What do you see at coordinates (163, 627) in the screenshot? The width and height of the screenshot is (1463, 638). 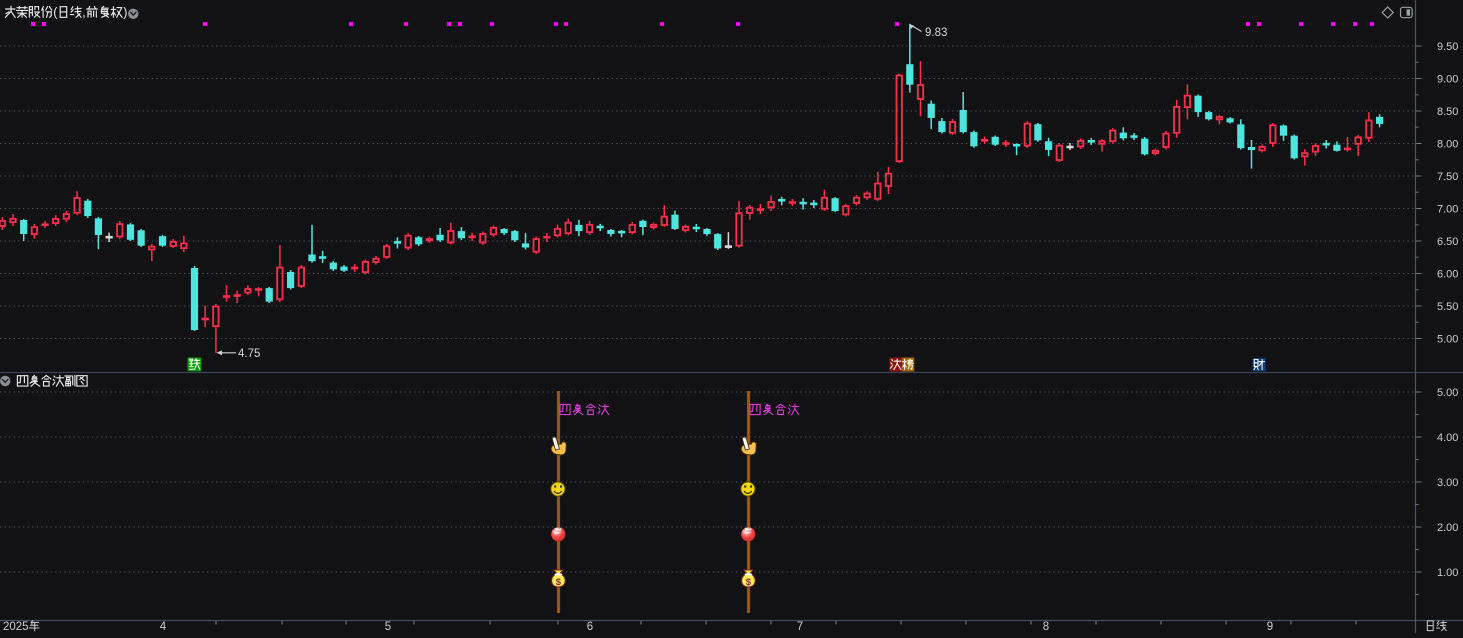 I see `svg-text: 4` at bounding box center [163, 627].